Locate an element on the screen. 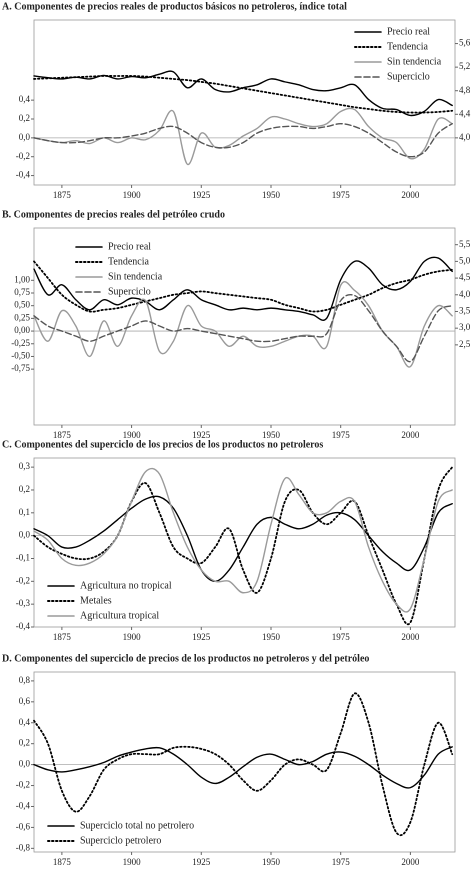 This screenshot has width=474, height=869. y-tick-label: 0,6 is located at coordinates (25, 701).